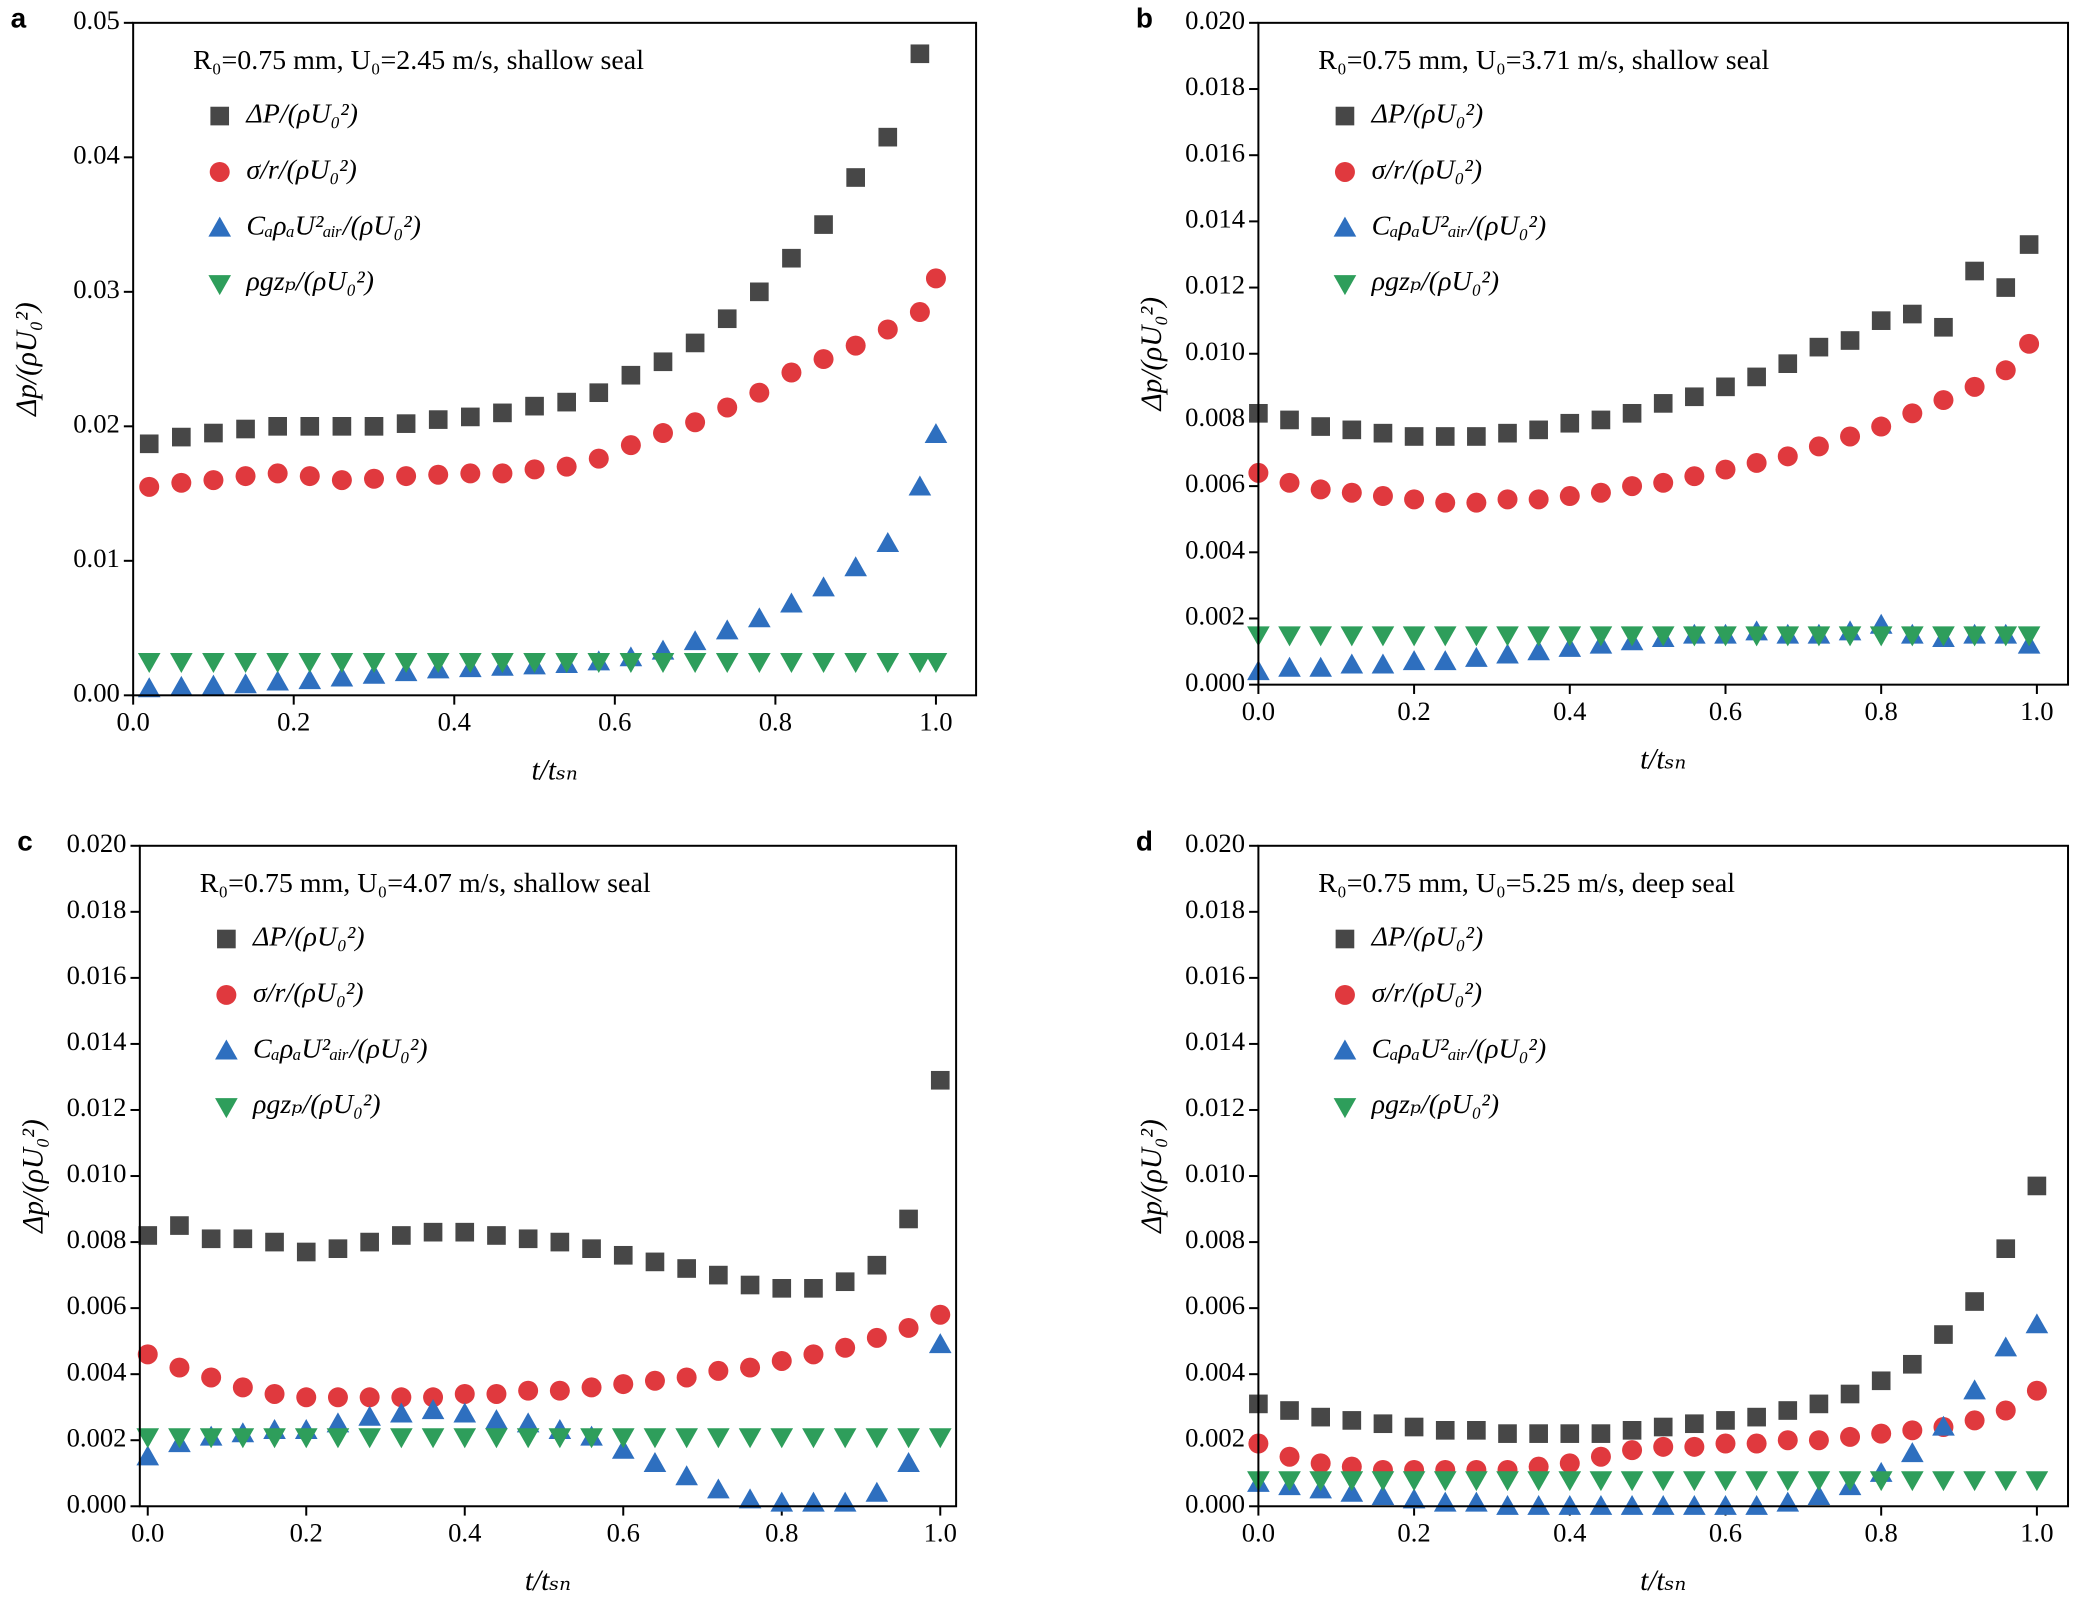  I want to click on x-axis-title: t/tₛₙ, so click(548, 1581).